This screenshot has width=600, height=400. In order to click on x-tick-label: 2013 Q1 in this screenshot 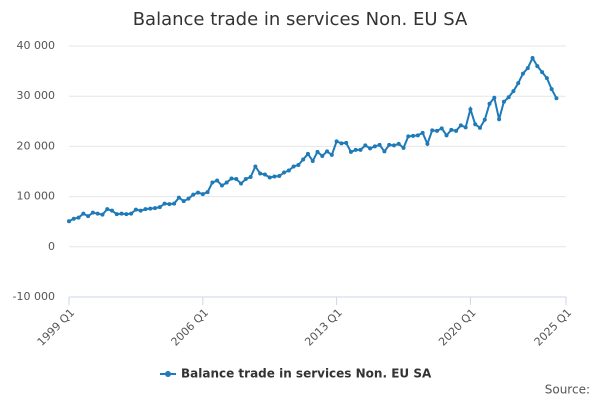, I will do `click(323, 327)`.